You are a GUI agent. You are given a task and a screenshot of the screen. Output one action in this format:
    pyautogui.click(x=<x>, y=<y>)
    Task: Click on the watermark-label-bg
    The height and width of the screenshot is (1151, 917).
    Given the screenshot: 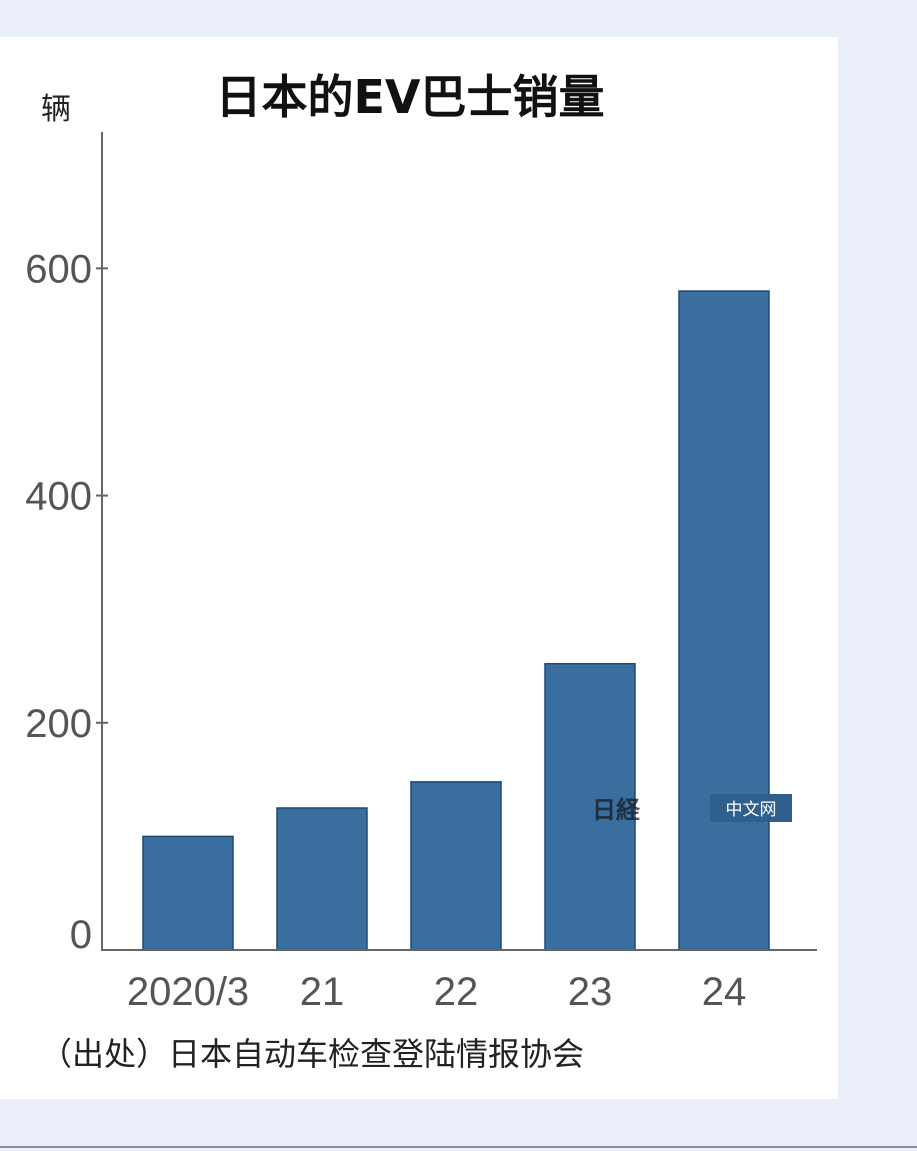 What is the action you would take?
    pyautogui.click(x=751, y=808)
    